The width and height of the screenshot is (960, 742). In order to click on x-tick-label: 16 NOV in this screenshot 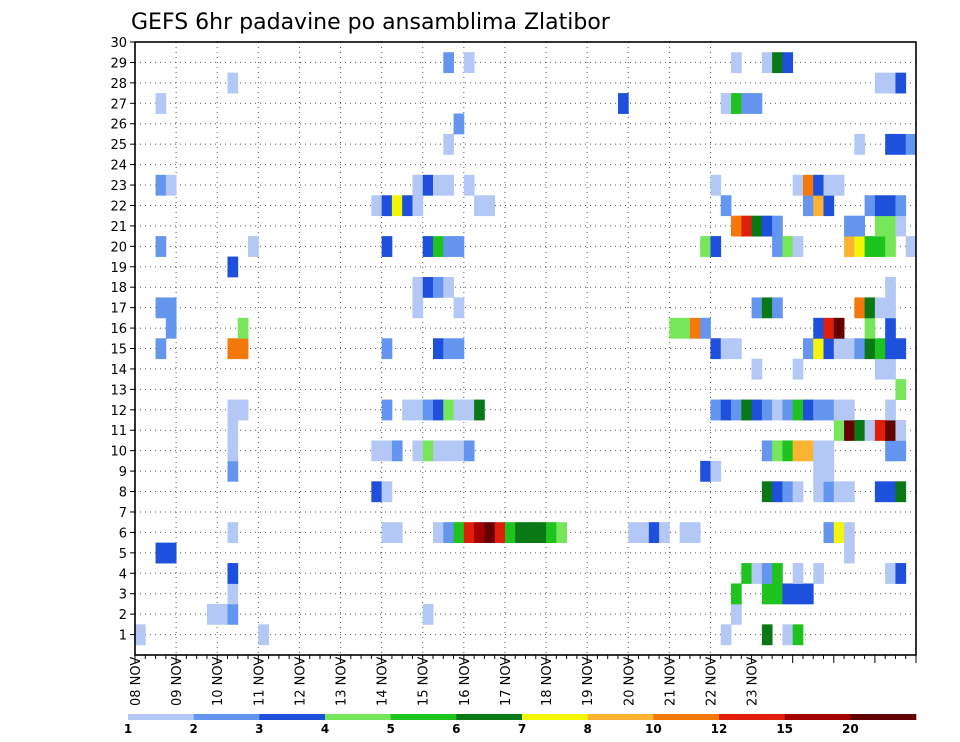, I will do `click(465, 681)`.